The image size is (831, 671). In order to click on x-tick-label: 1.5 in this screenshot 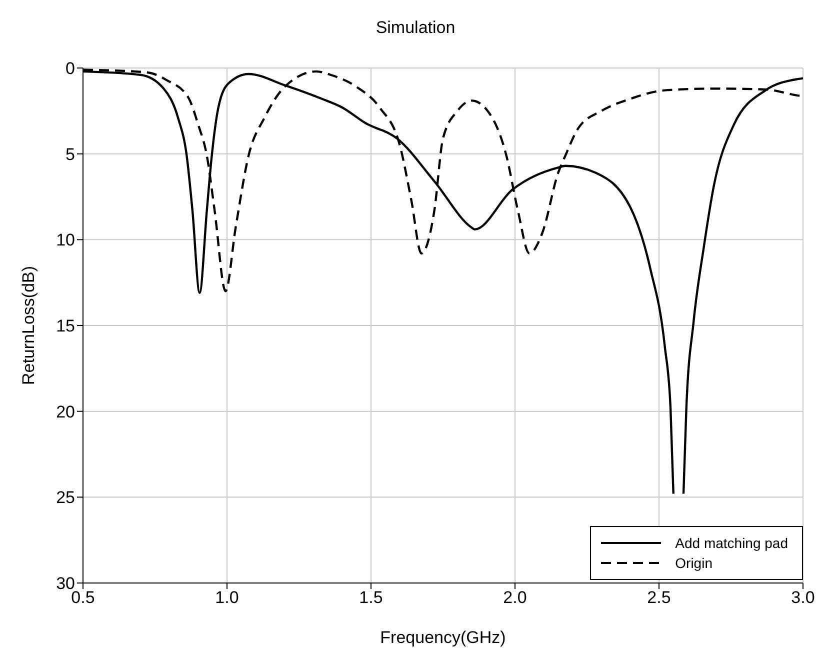, I will do `click(371, 598)`.